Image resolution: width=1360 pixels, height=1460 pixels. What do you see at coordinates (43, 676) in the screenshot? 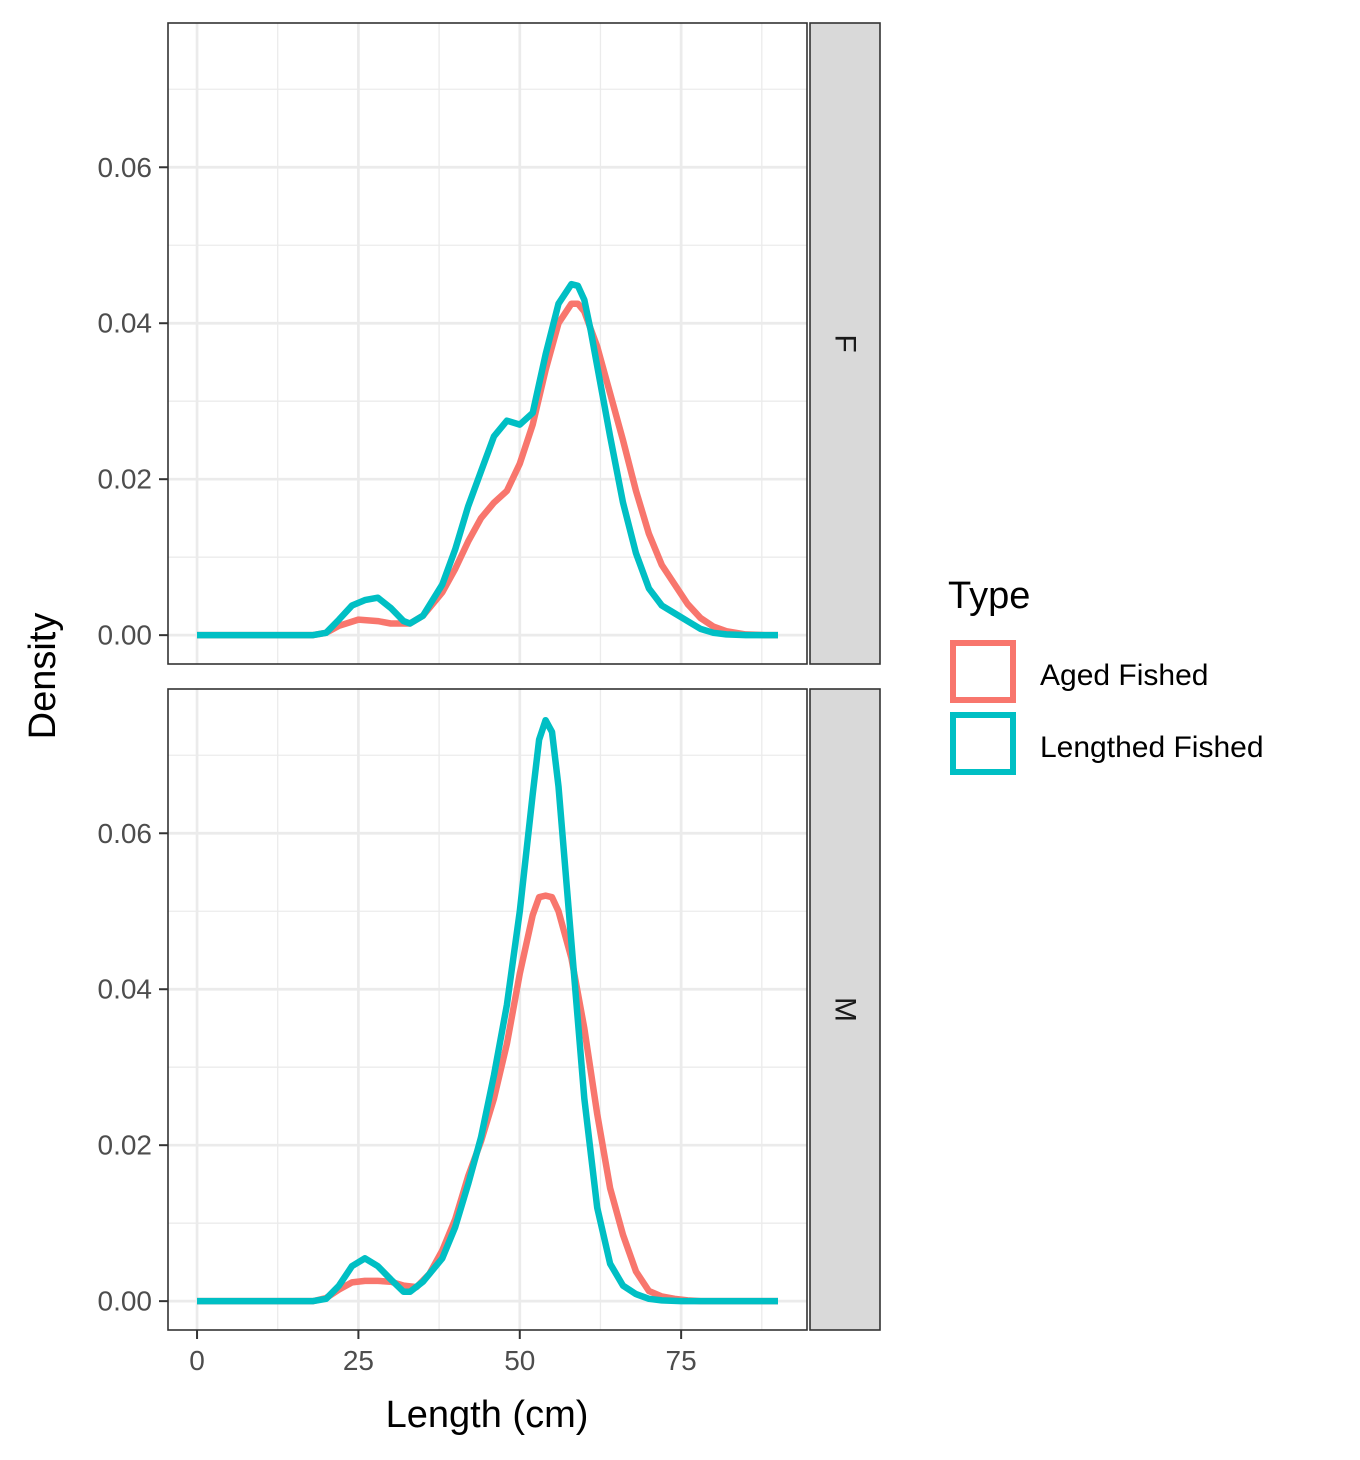
I see `y-axis-title: Density` at bounding box center [43, 676].